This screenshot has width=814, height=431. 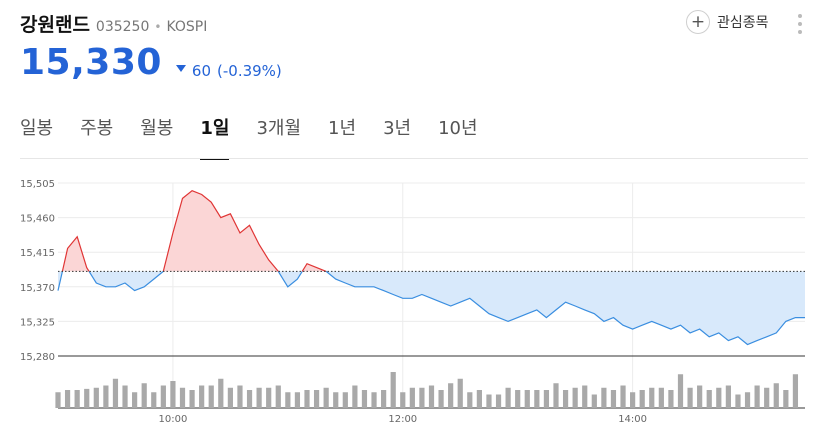 I want to click on more-vertical-icon, so click(x=800, y=24).